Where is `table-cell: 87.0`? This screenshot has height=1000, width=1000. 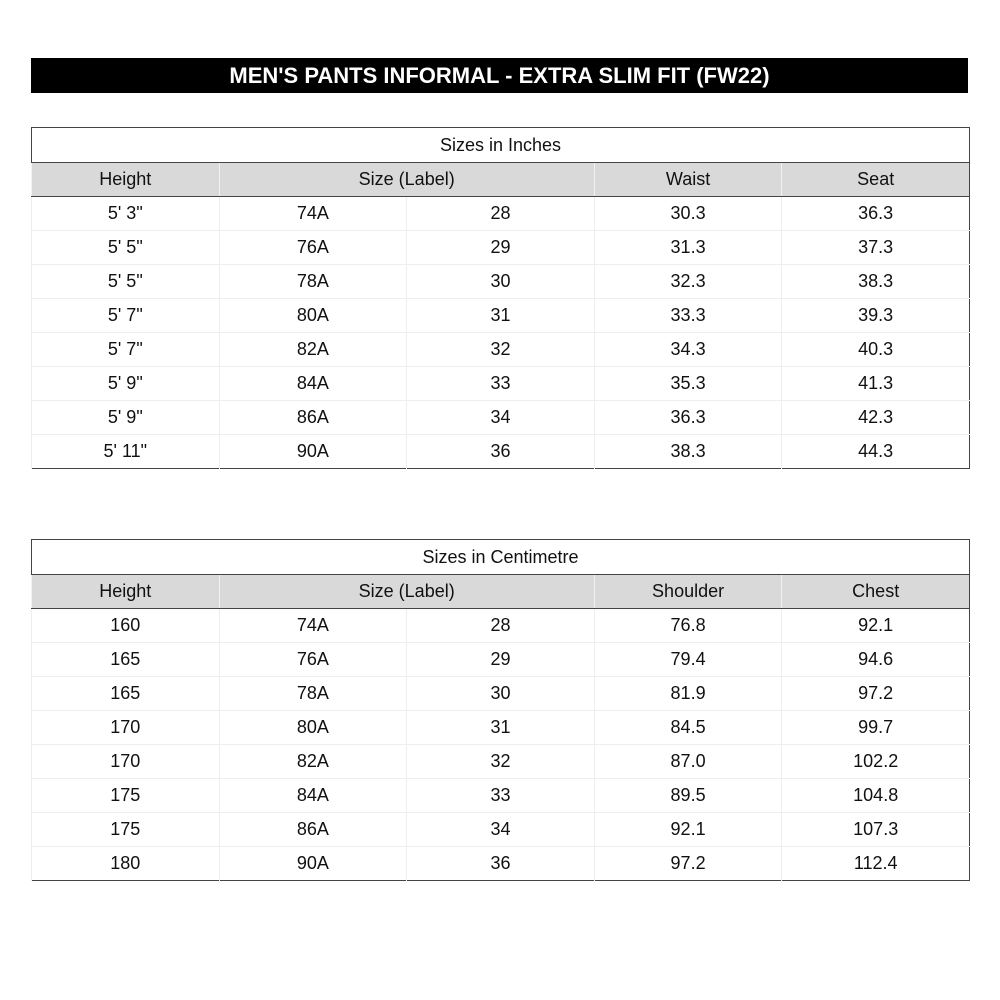 table-cell: 87.0 is located at coordinates (687, 761).